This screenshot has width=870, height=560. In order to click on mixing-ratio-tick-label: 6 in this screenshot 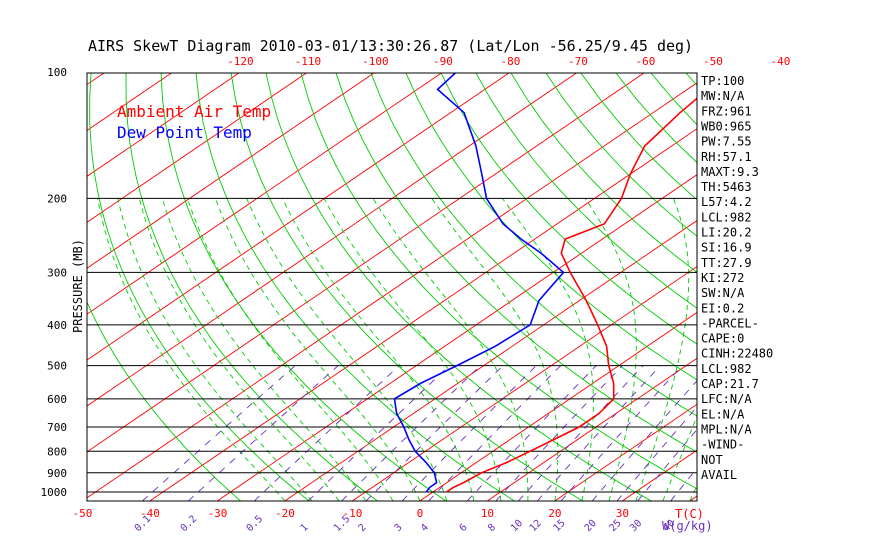, I will do `click(464, 528)`.